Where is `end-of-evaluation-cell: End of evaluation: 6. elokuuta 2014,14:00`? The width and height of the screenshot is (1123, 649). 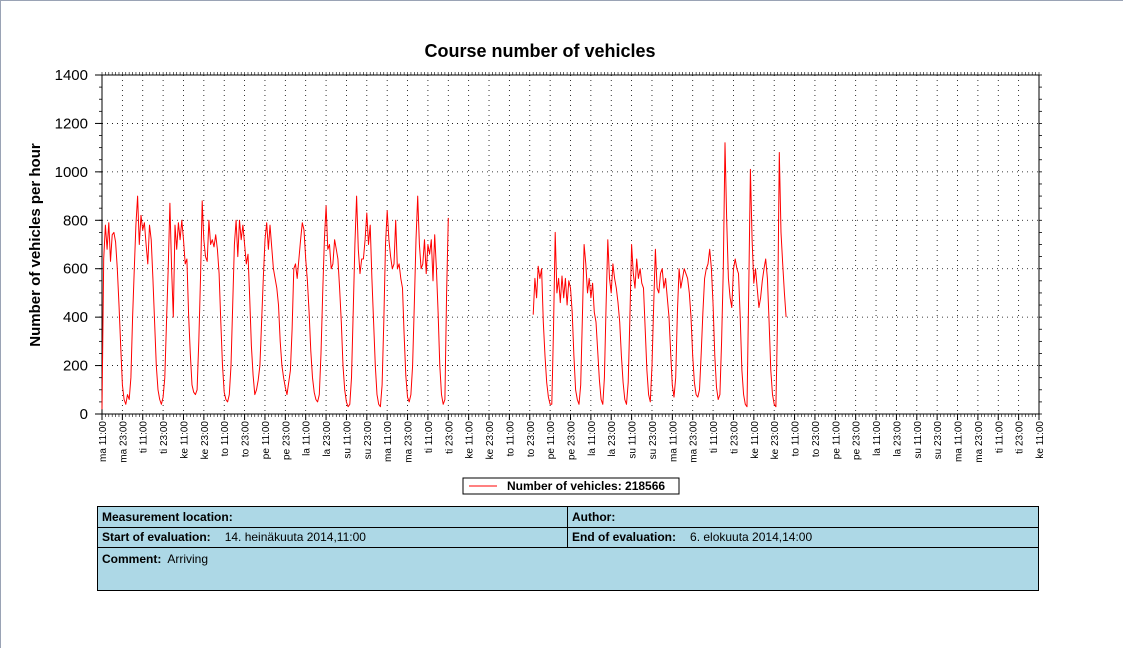
end-of-evaluation-cell: End of evaluation: 6. elokuuta 2014,14:00 is located at coordinates (803, 537).